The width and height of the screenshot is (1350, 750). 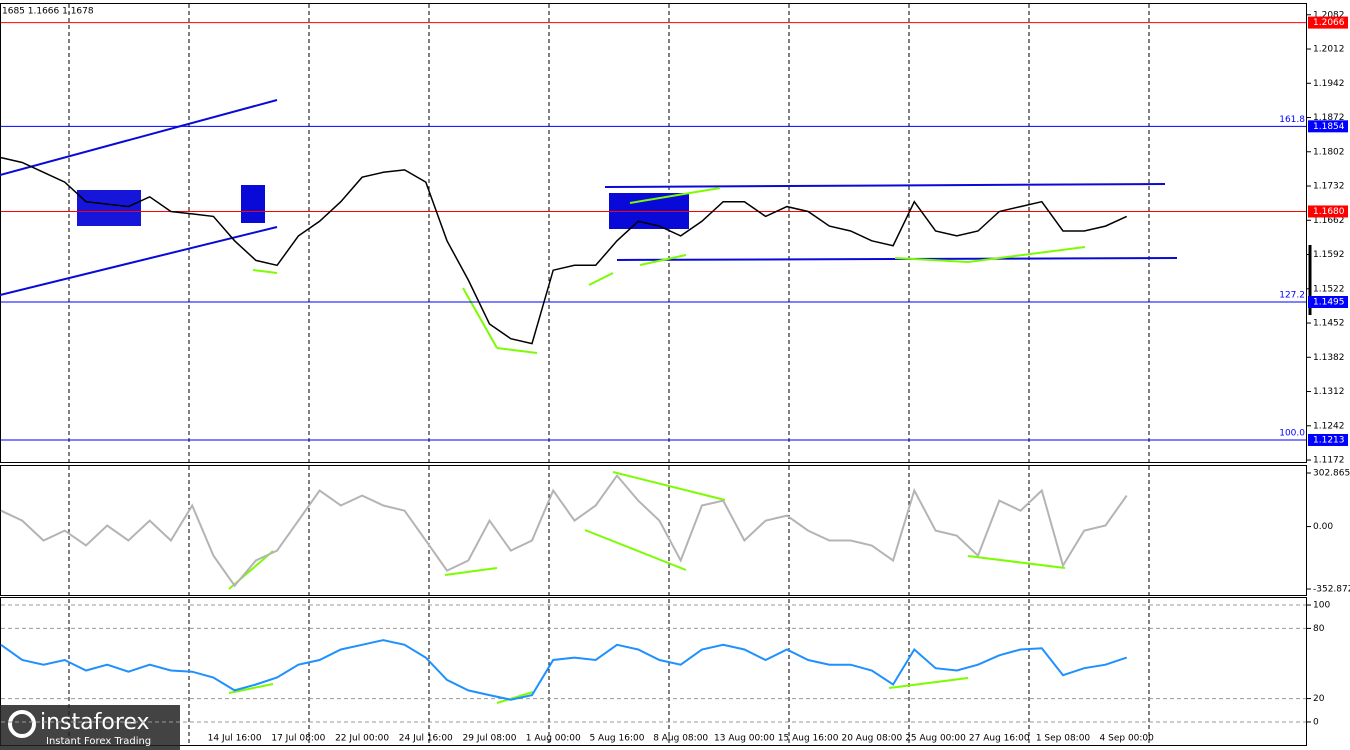 I want to click on y-tick-label: 1.1312, so click(x=1329, y=392).